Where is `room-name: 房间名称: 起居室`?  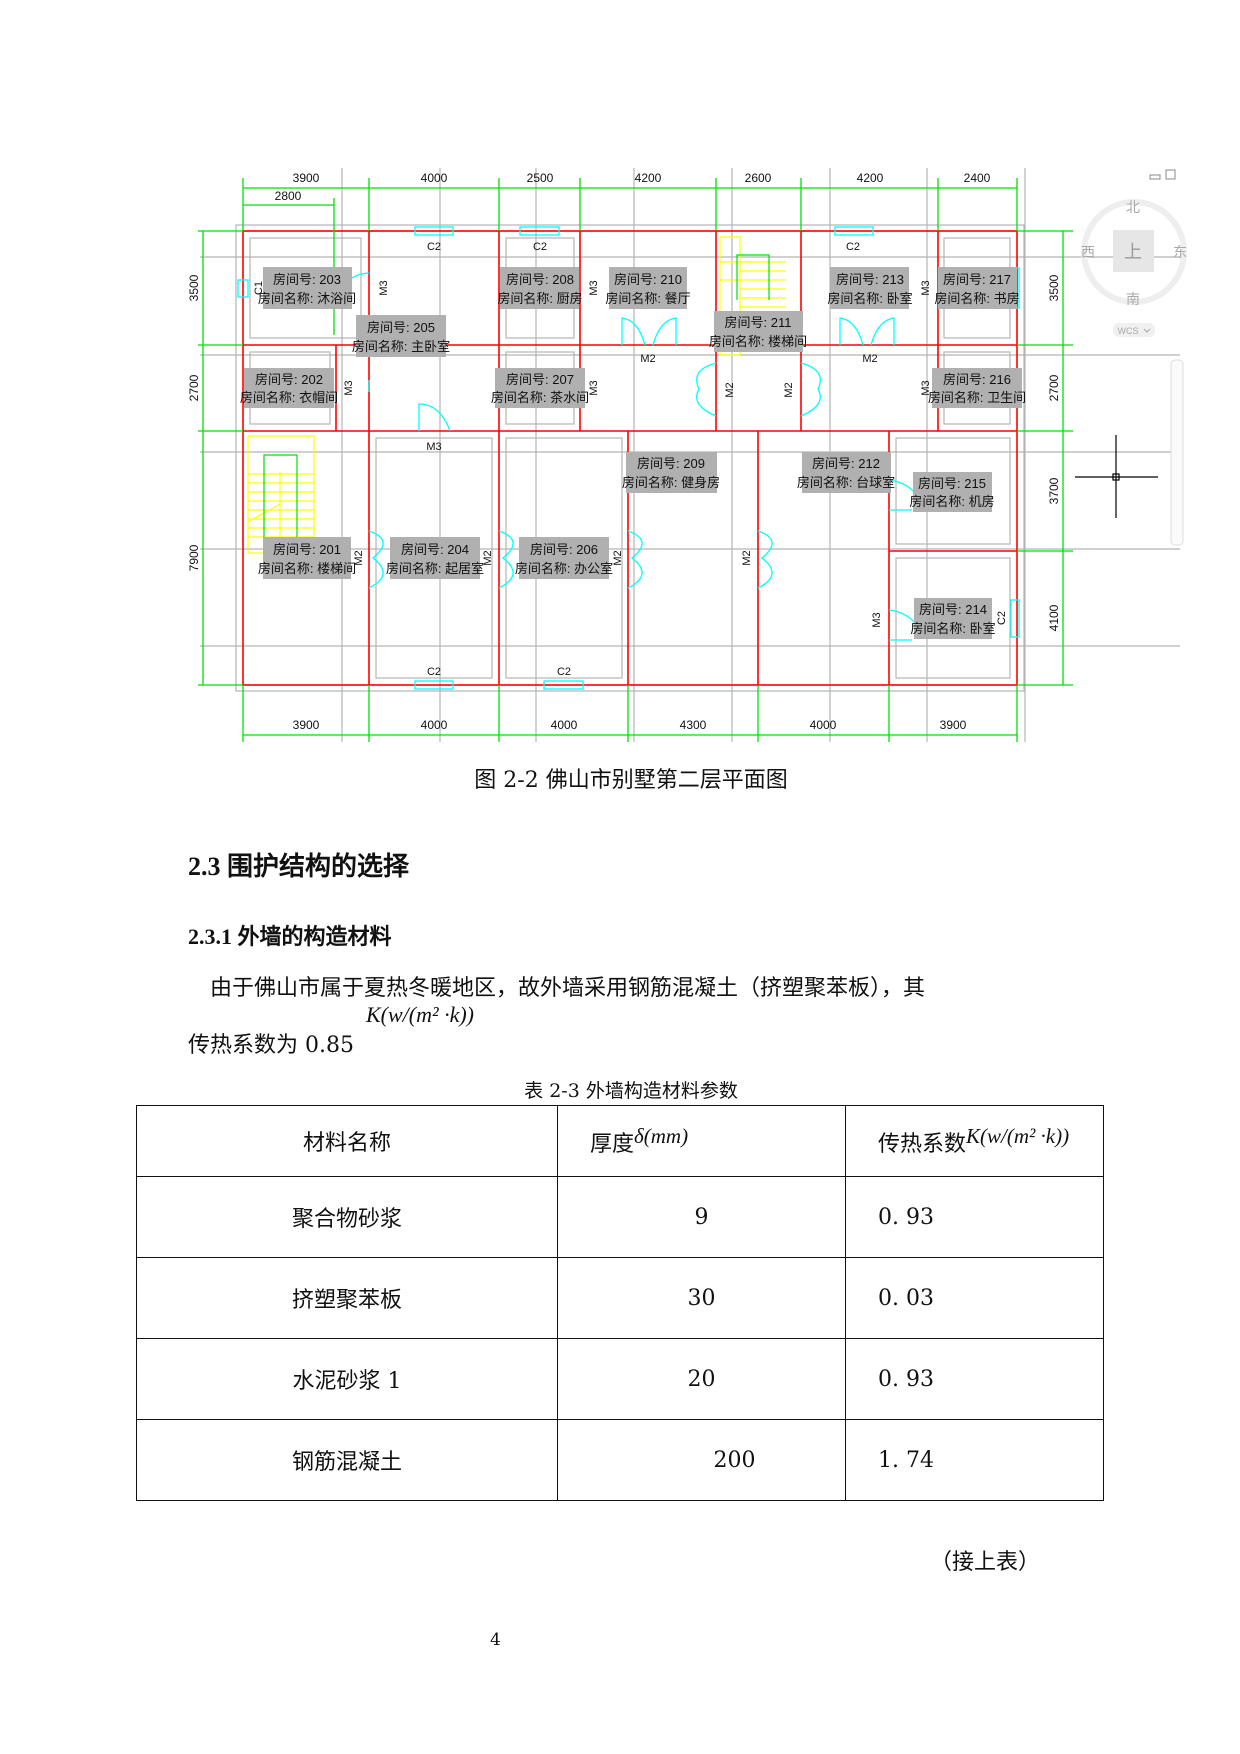 room-name: 房间名称: 起居室 is located at coordinates (435, 568).